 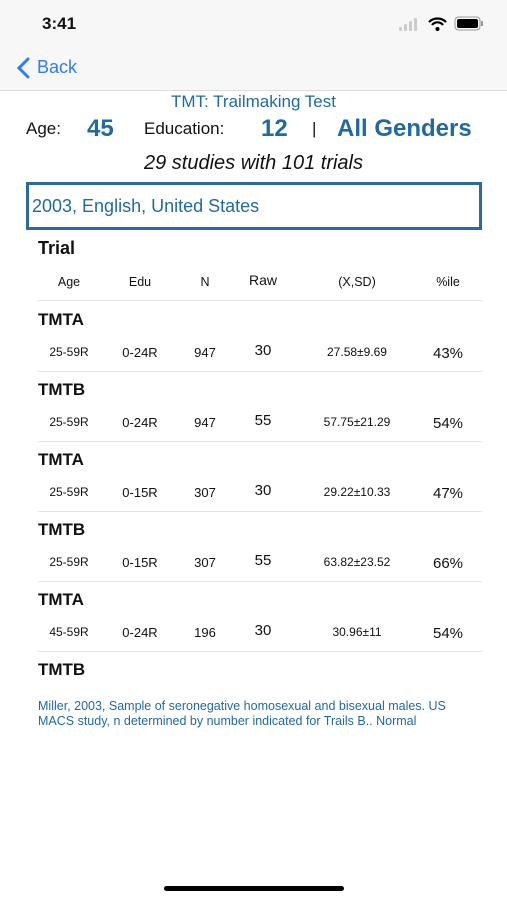 I want to click on table-title: Trial, so click(x=57, y=248).